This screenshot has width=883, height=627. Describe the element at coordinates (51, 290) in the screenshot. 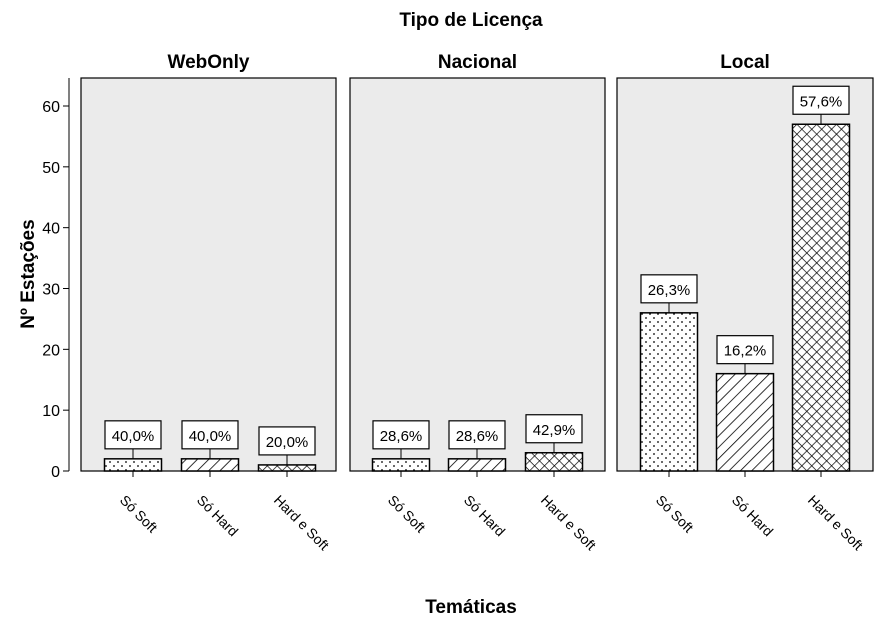

I see `y-tick-label: 30` at that location.